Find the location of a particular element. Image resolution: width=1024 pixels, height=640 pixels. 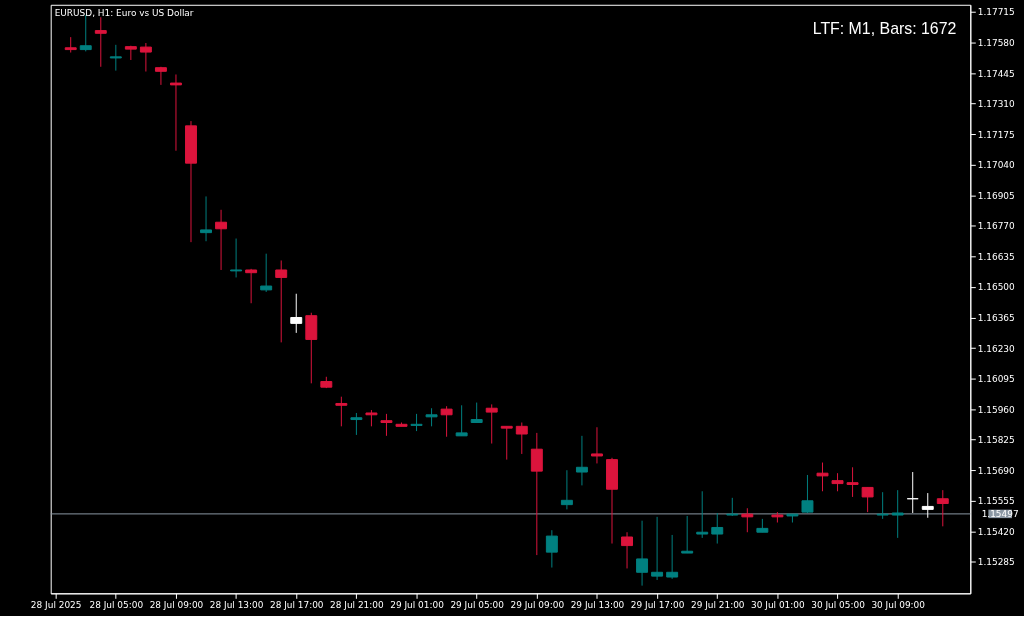

y-tick-label: 1.17715 is located at coordinates (996, 12).